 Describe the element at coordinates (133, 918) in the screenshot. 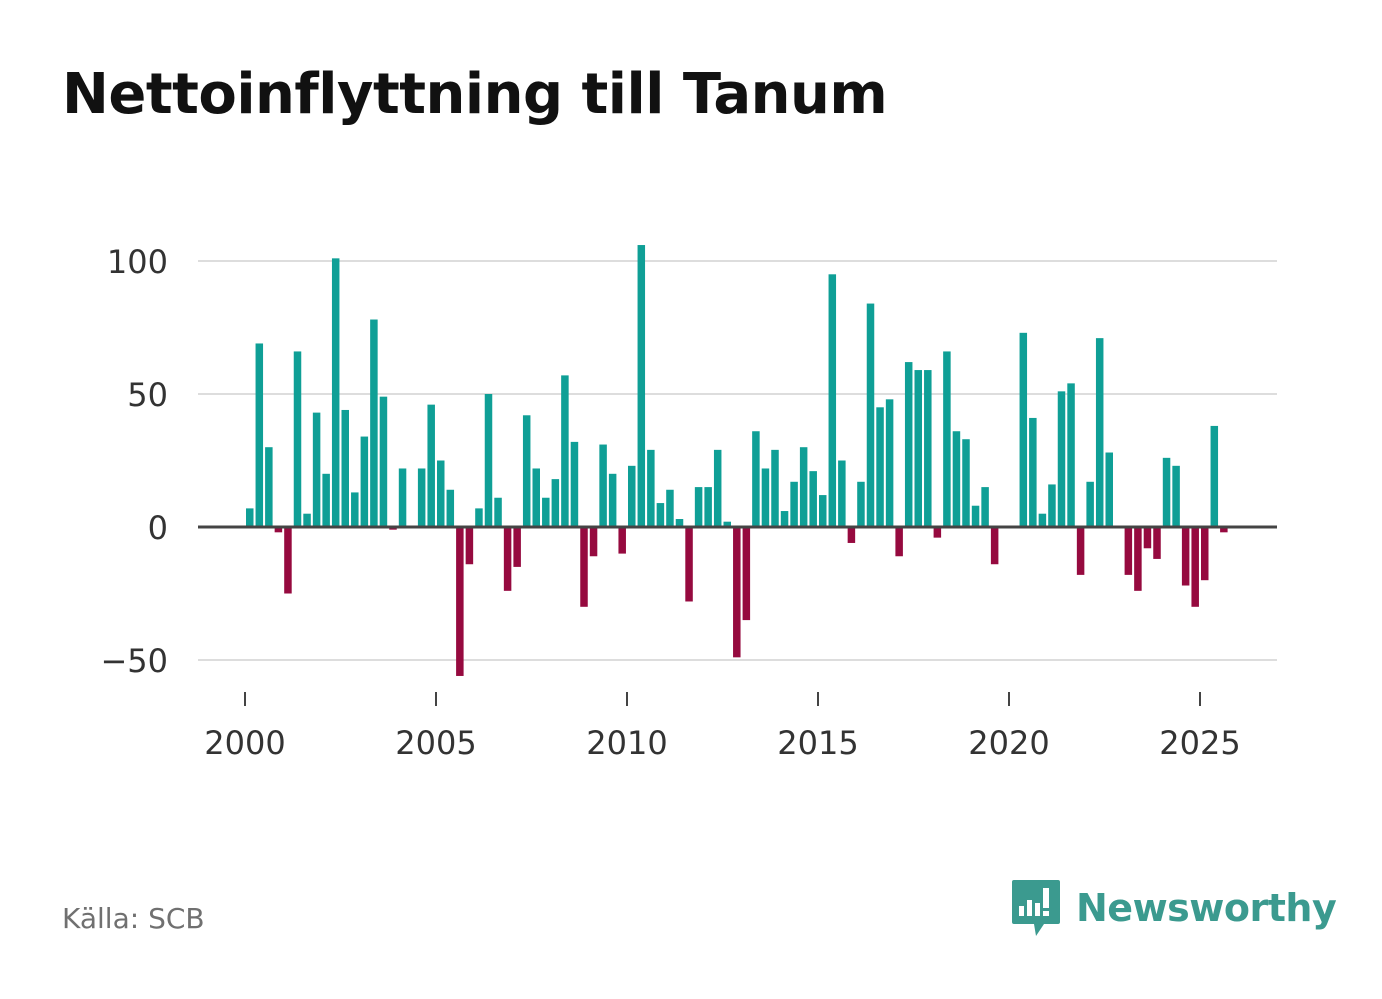

I see `source-label: Källa: SCB` at that location.